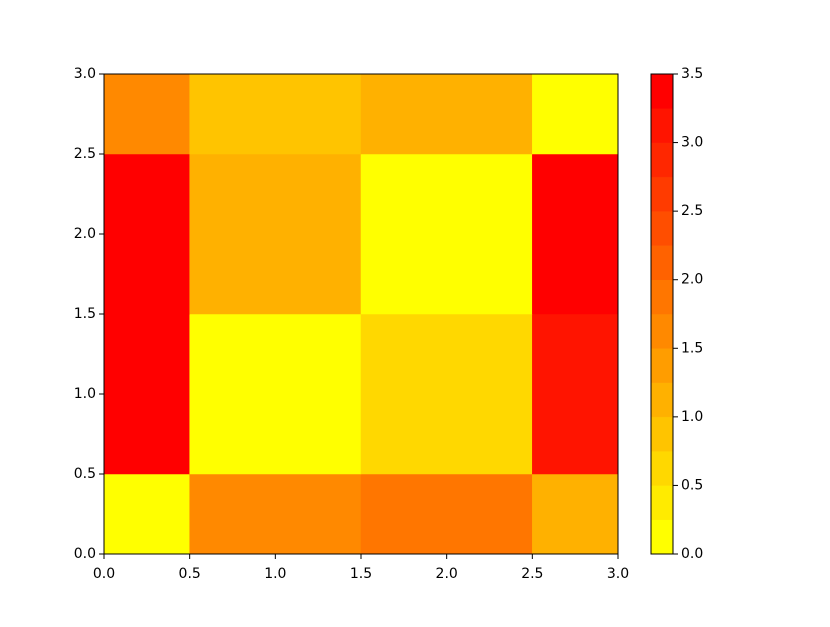  I want to click on y-tick-label: 1.0, so click(85, 394).